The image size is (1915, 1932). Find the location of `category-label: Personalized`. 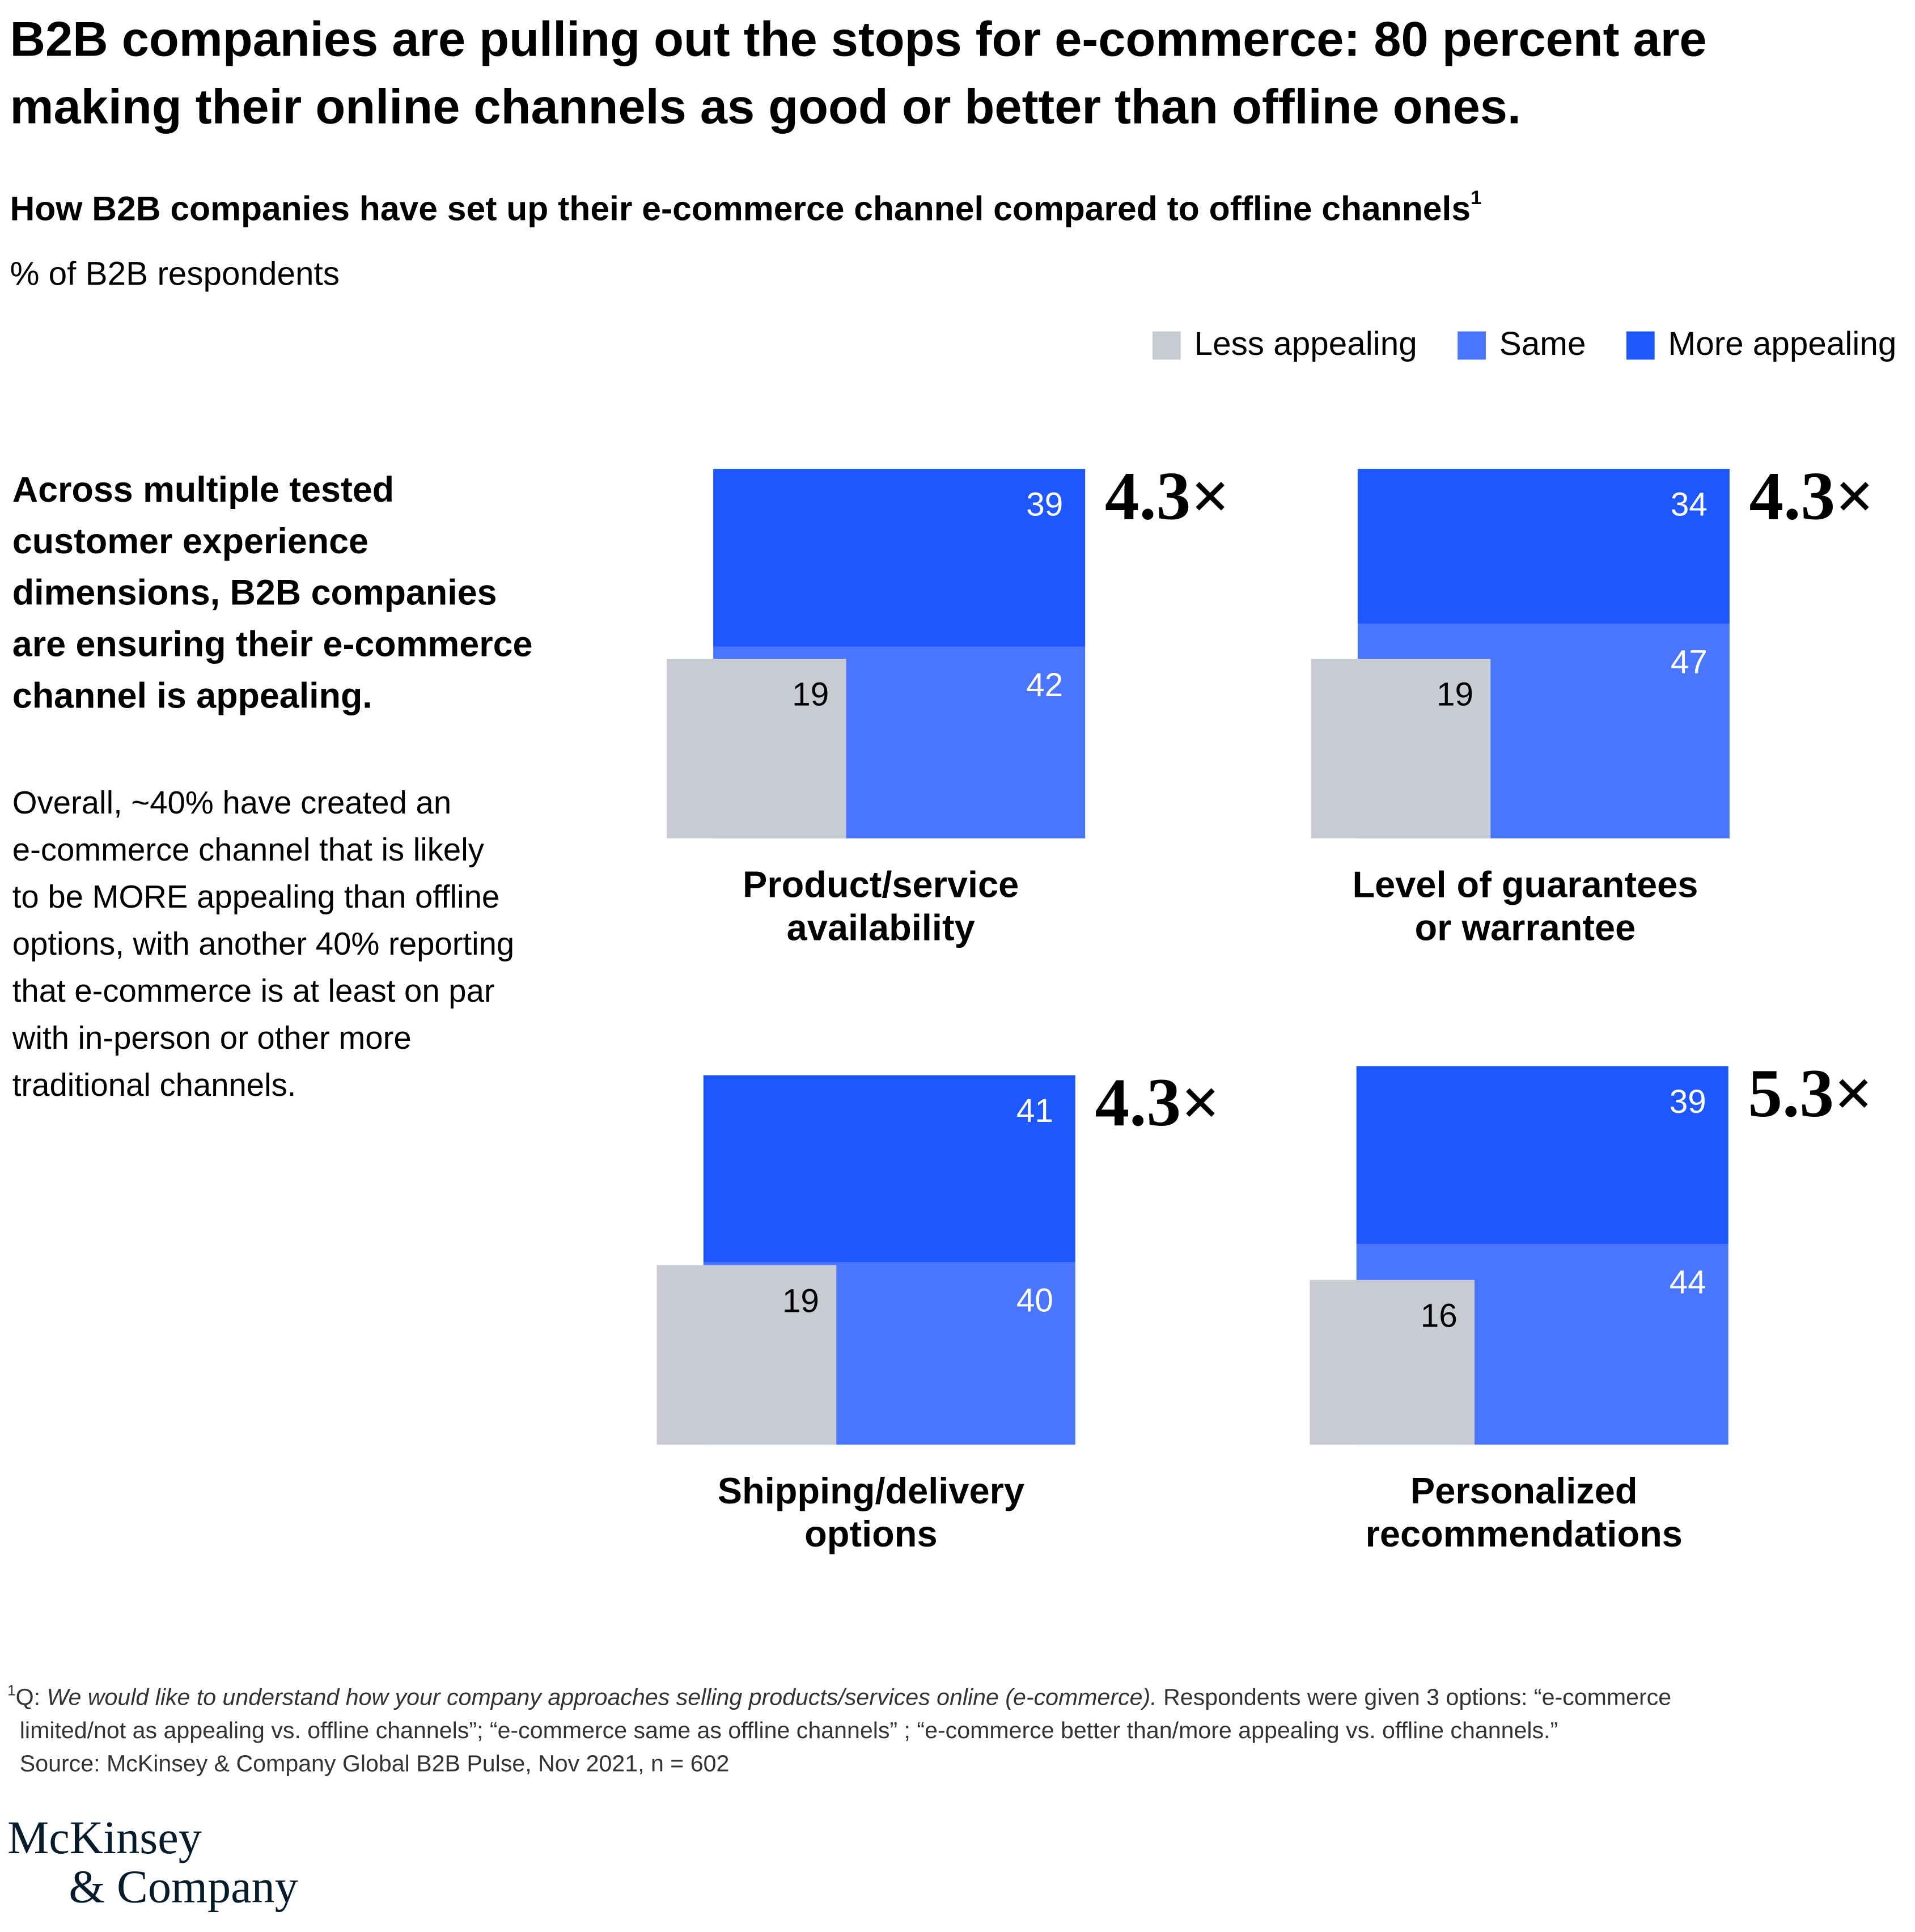

category-label: Personalized is located at coordinates (1524, 1490).